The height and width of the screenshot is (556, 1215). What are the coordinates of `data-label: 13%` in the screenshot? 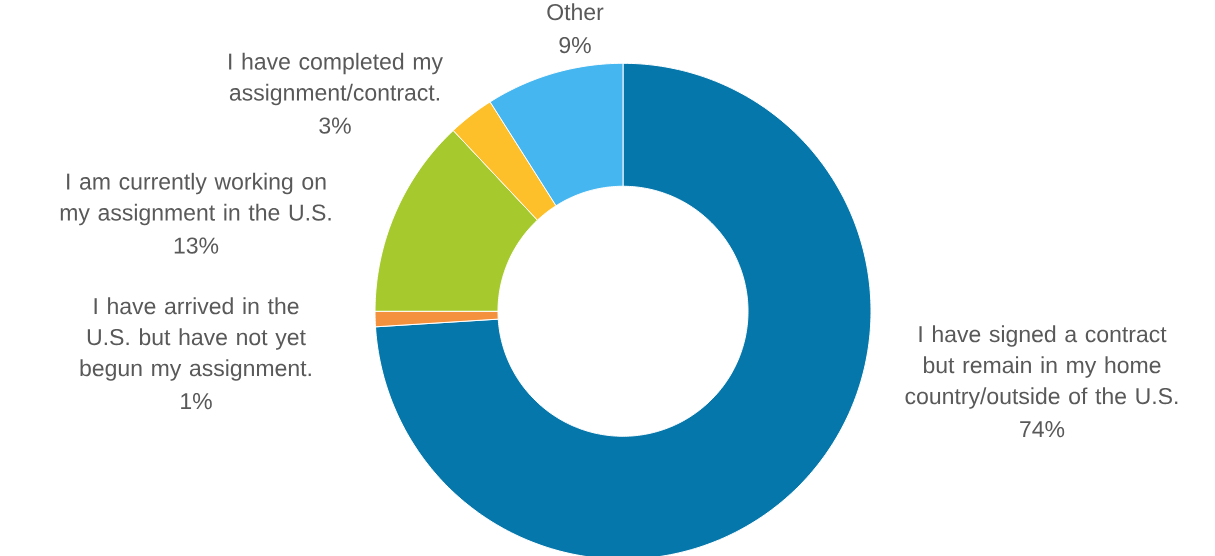 It's located at (196, 245).